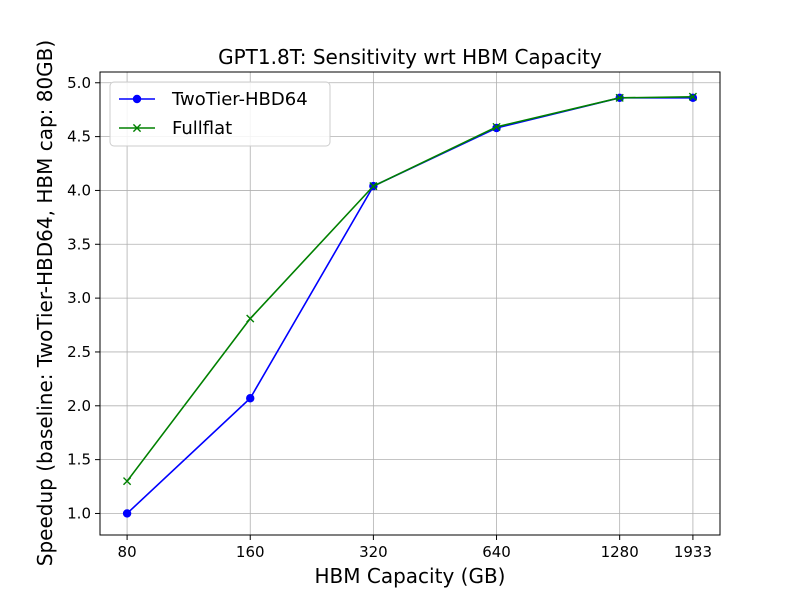  Describe the element at coordinates (79, 406) in the screenshot. I see `y-tick-label: 2.0` at that location.